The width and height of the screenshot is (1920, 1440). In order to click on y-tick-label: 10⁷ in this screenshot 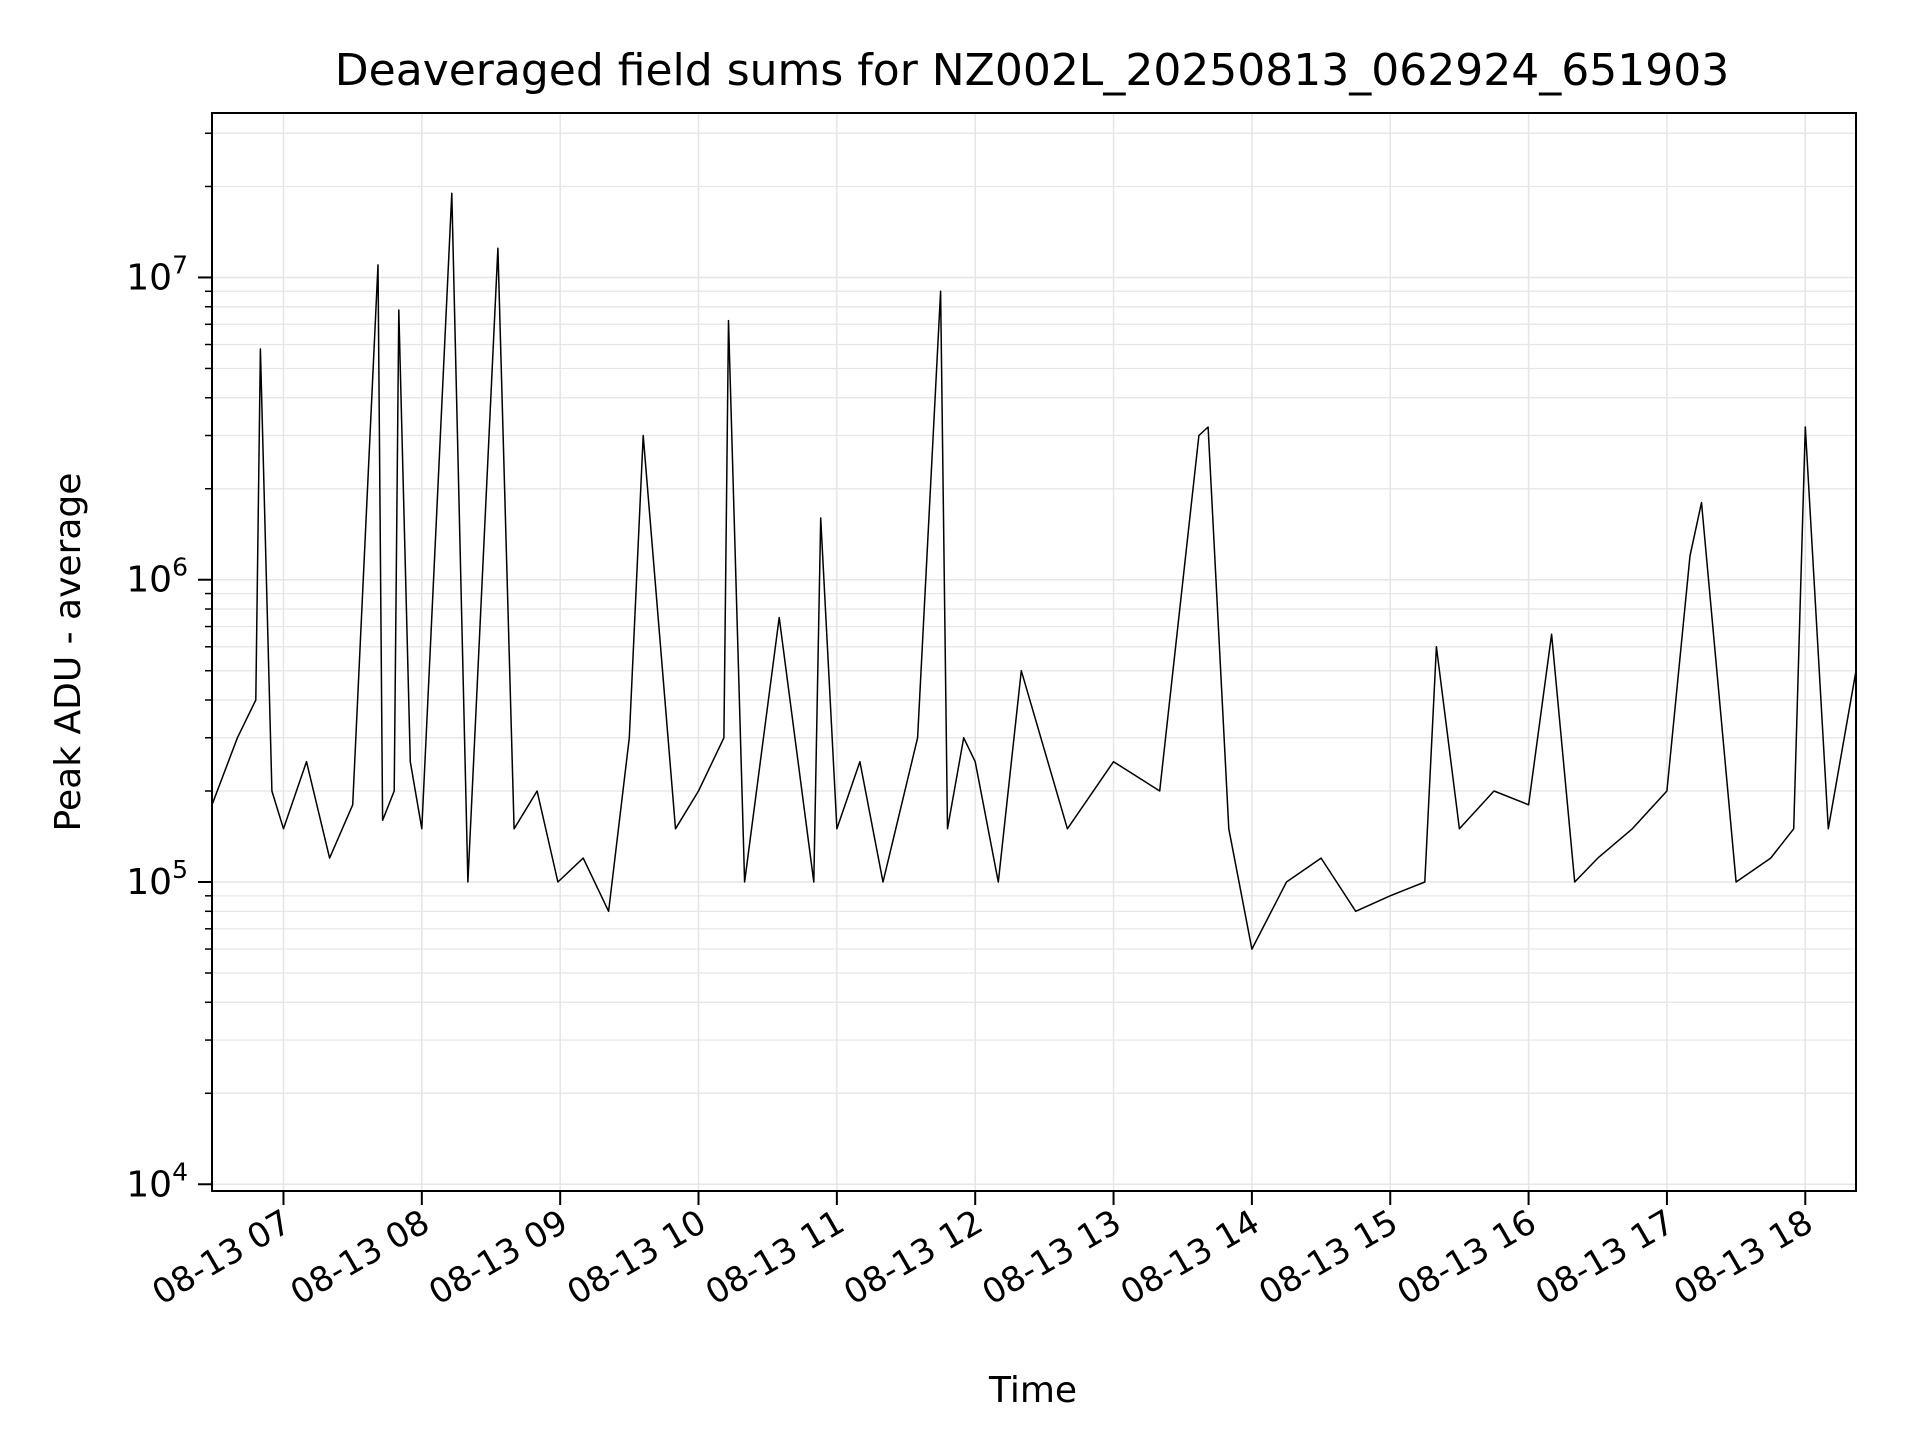, I will do `click(157, 274)`.